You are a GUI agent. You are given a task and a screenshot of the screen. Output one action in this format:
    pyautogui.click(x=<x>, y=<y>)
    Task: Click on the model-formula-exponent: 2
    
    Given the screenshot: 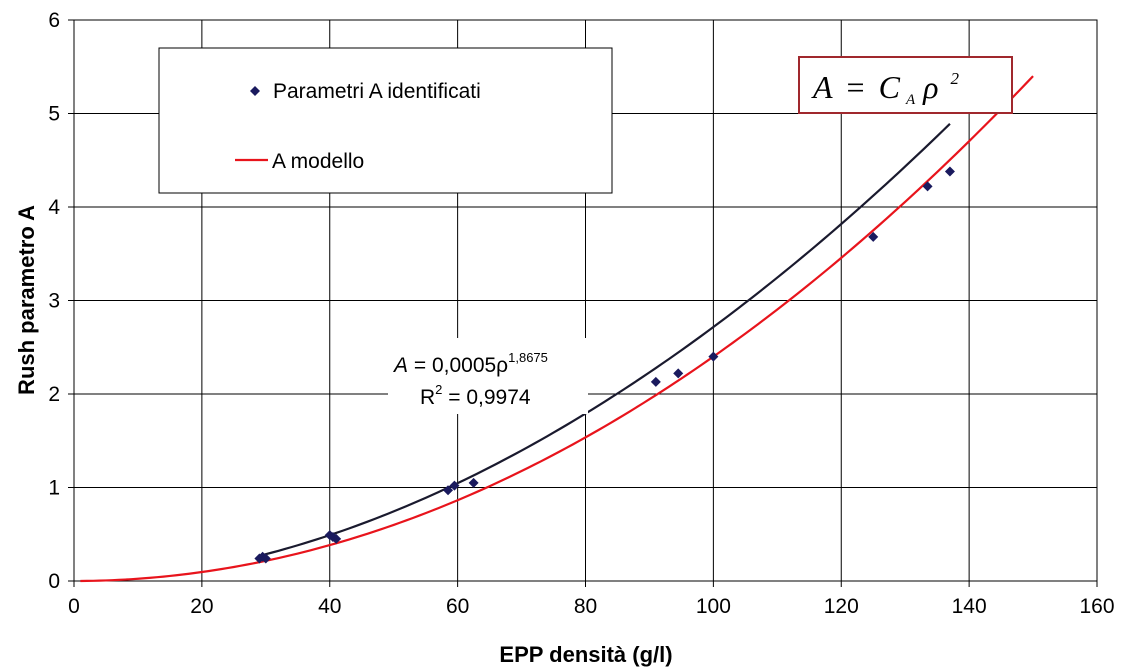 What is the action you would take?
    pyautogui.click(x=954, y=78)
    